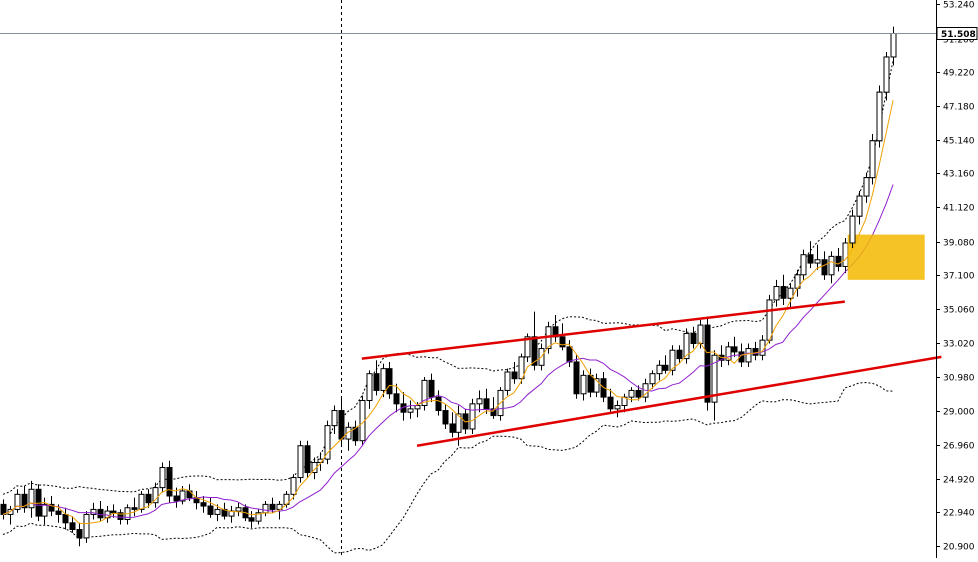 Image resolution: width=978 pixels, height=562 pixels. I want to click on price-tick-label: 47.180, so click(959, 108).